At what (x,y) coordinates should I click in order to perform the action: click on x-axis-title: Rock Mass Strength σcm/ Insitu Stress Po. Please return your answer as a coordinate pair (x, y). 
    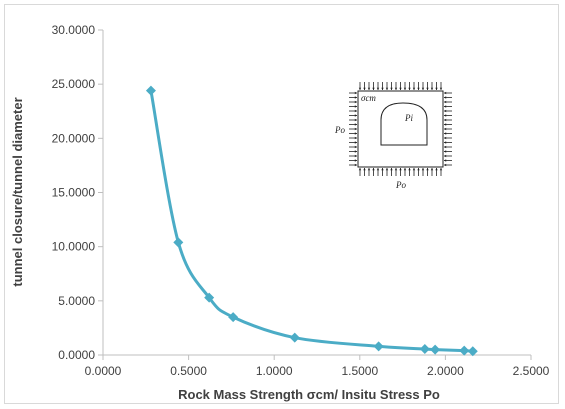
    Looking at the image, I should click on (309, 394).